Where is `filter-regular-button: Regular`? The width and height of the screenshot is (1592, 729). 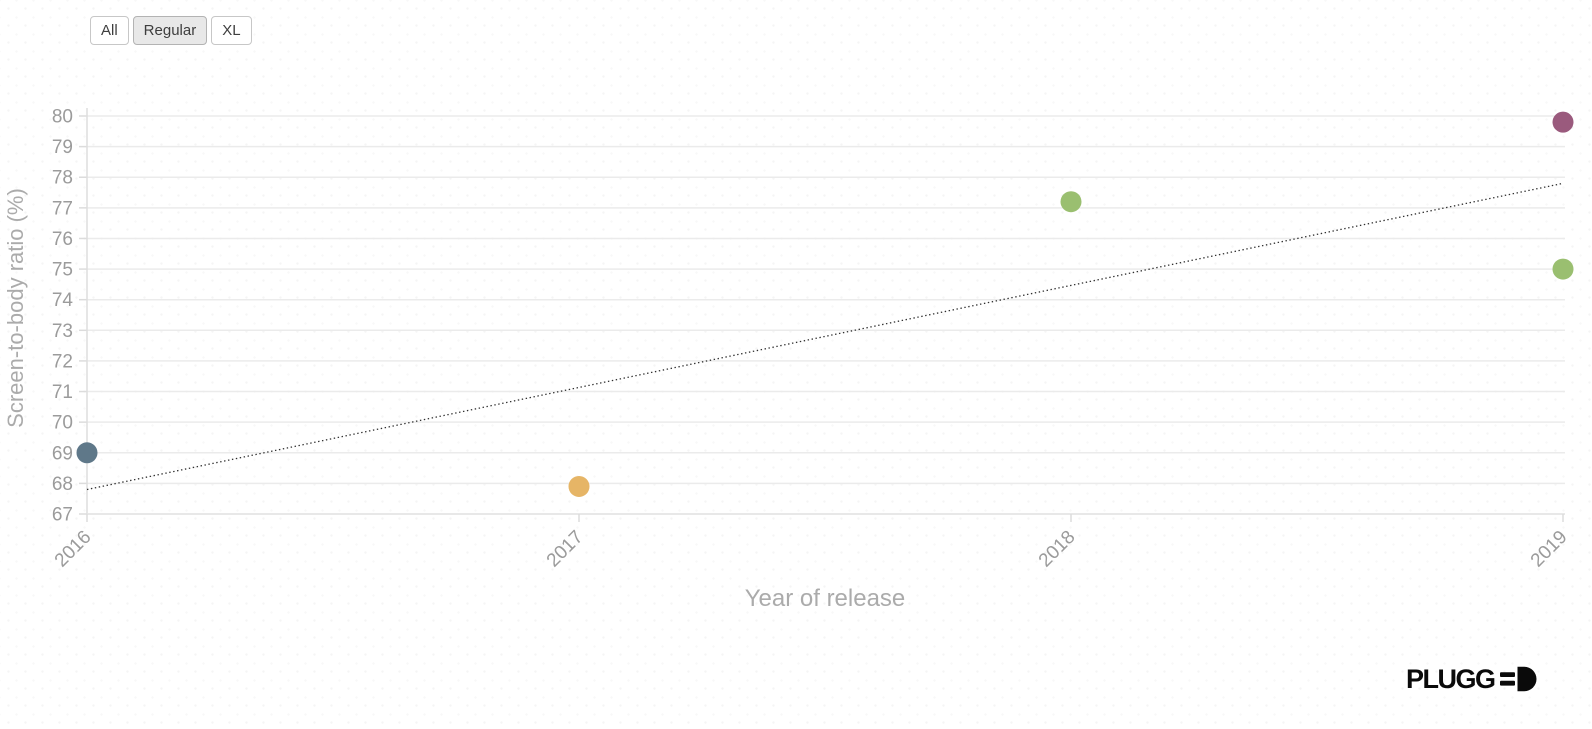
filter-regular-button: Regular is located at coordinates (170, 30).